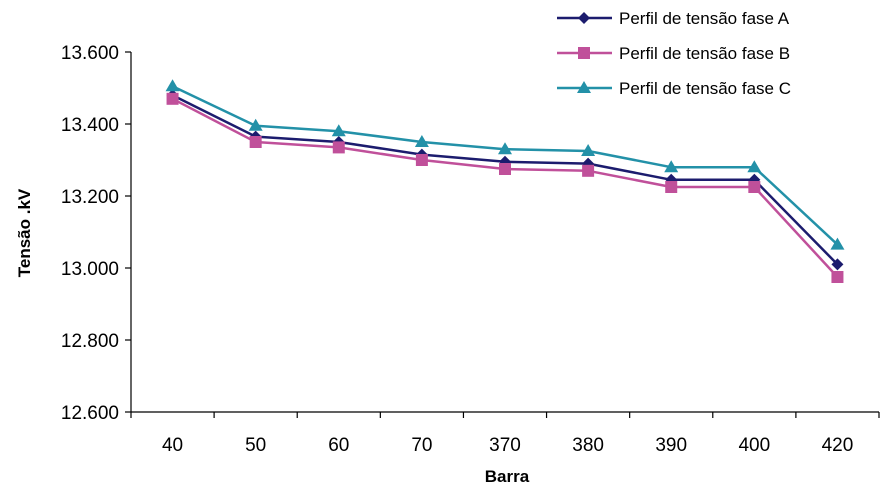  What do you see at coordinates (704, 53) in the screenshot?
I see `legend-label: Perfil de tensão fase B` at bounding box center [704, 53].